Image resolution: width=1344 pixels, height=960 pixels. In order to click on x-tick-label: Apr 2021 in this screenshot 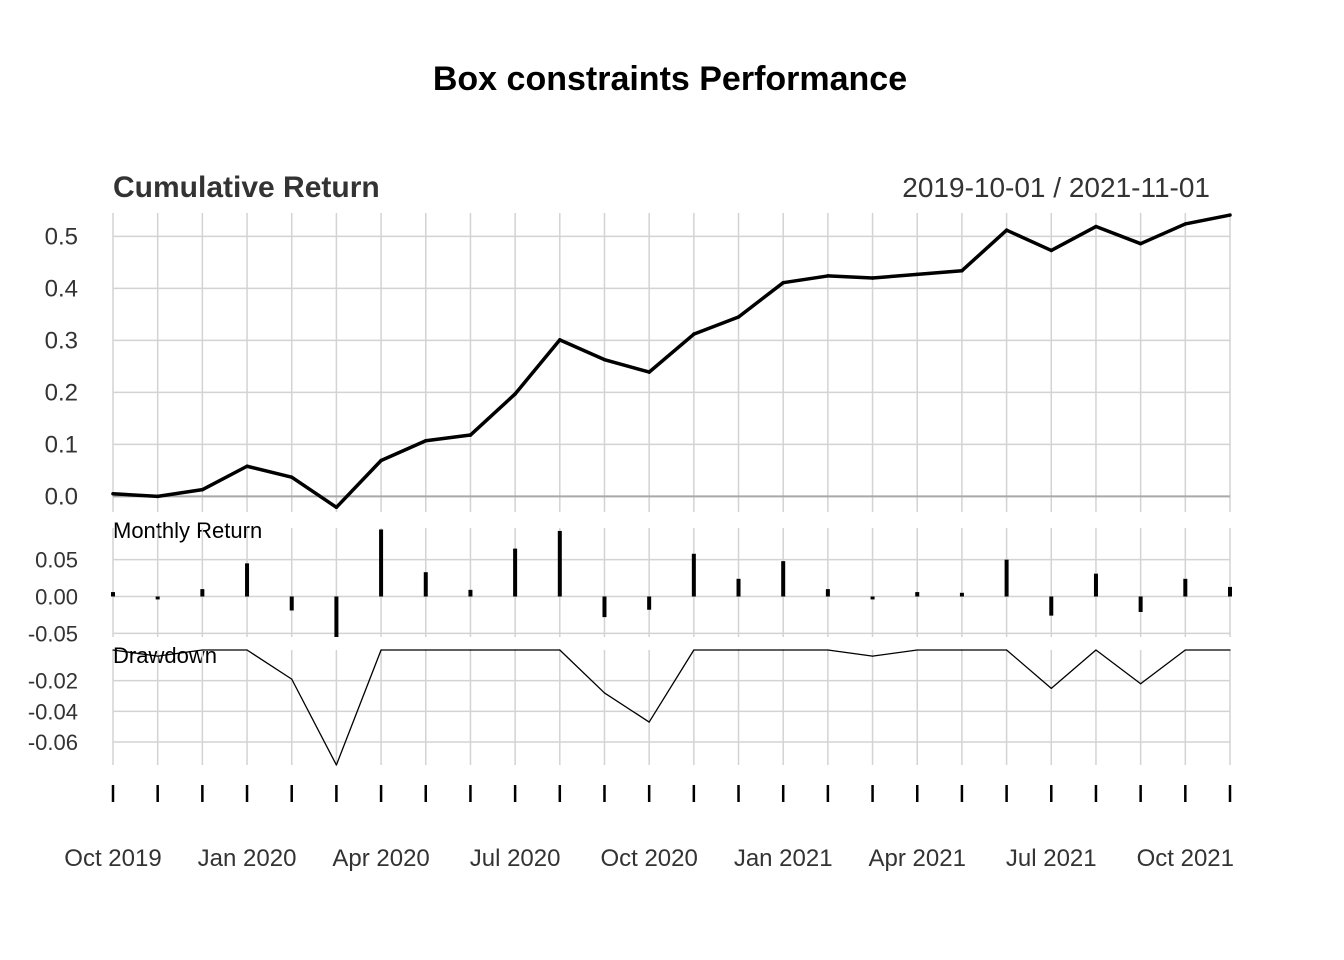, I will do `click(917, 858)`.